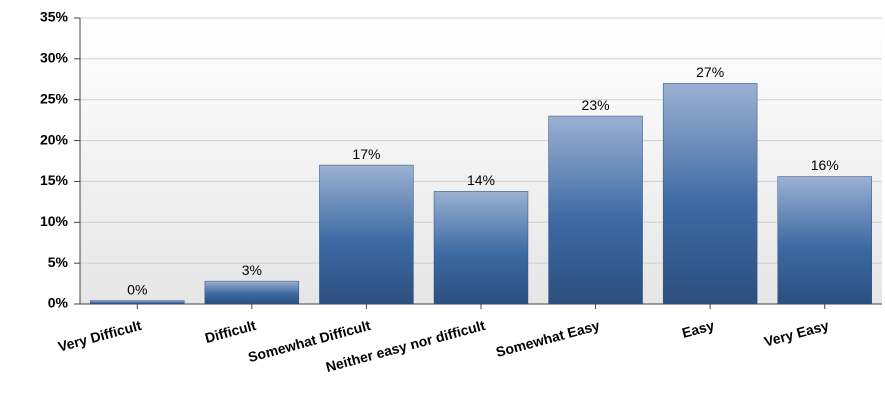 The width and height of the screenshot is (885, 417). What do you see at coordinates (481, 180) in the screenshot?
I see `value-label: 14%` at bounding box center [481, 180].